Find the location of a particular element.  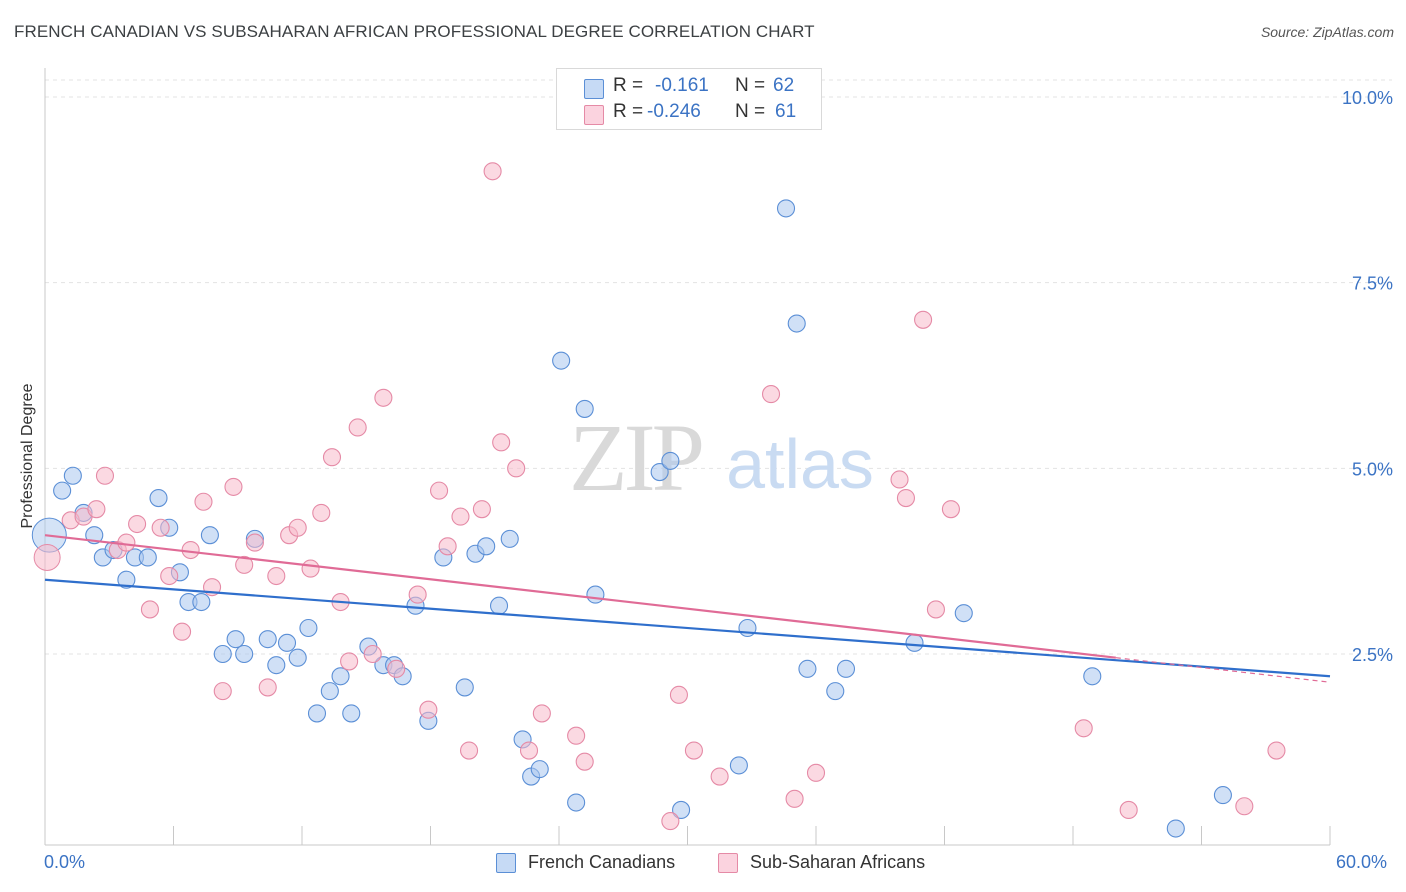

y-tick-label: 5.0% is located at coordinates (1372, 469).